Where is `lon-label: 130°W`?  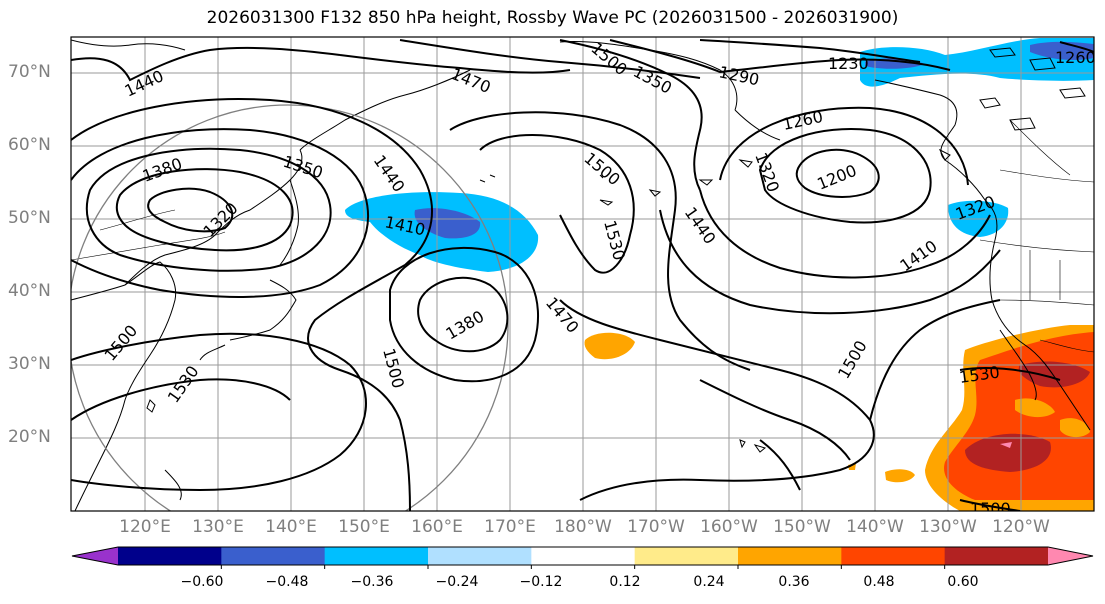
lon-label: 130°W is located at coordinates (948, 527).